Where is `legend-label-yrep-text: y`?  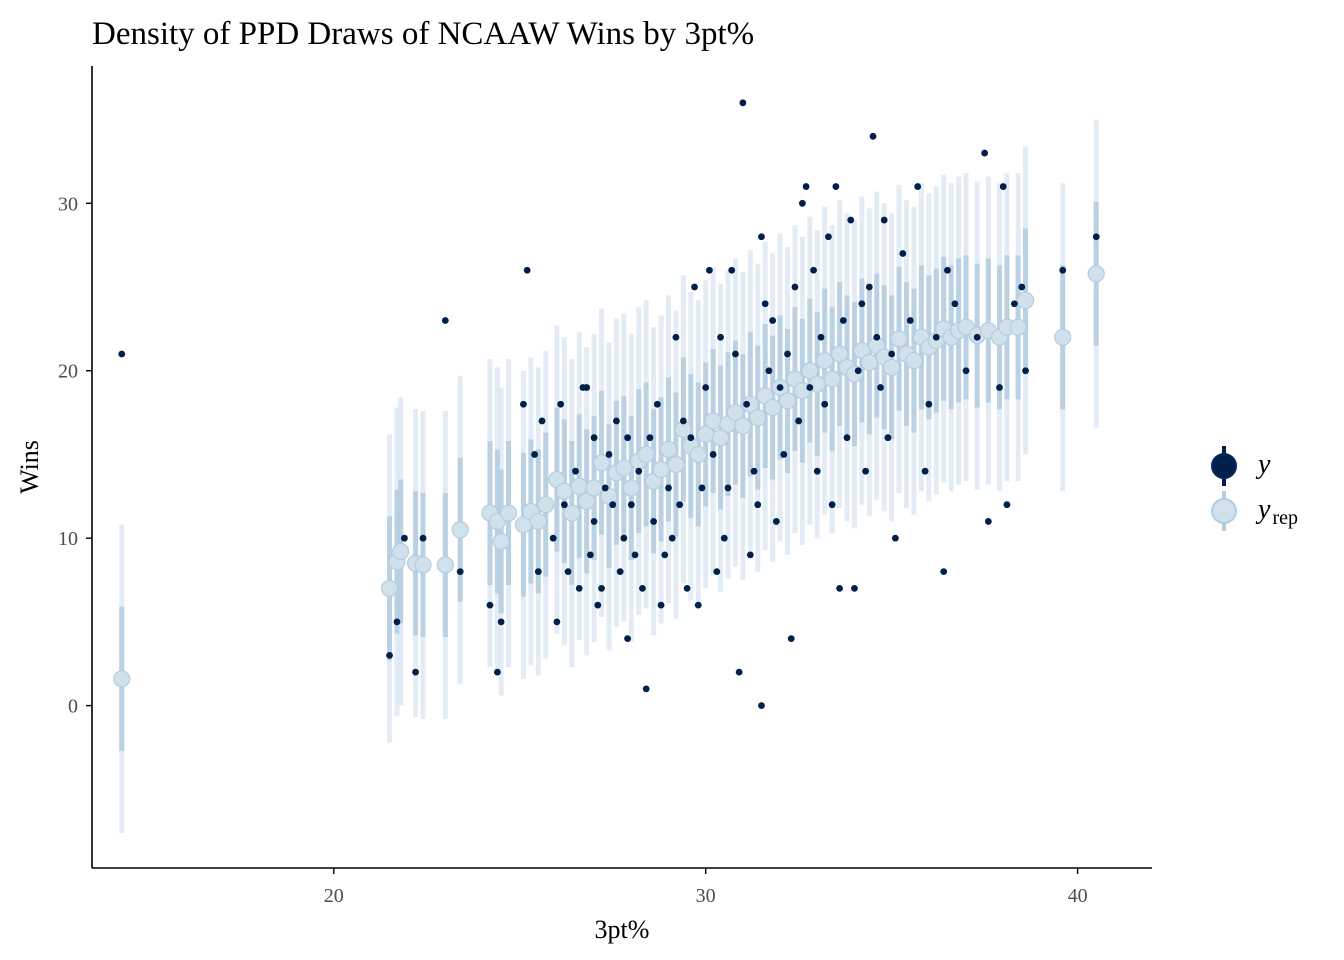
legend-label-yrep-text: y is located at coordinates (1263, 509).